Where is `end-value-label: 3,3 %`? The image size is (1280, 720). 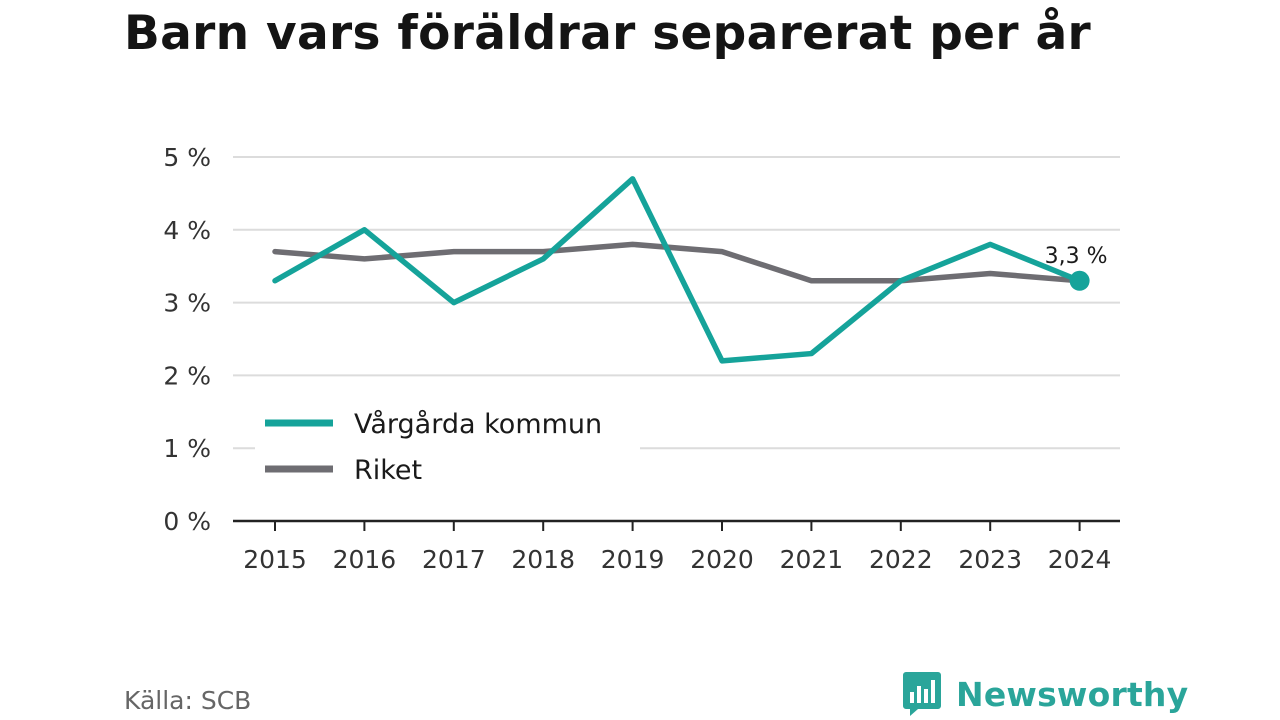 end-value-label: 3,3 % is located at coordinates (1076, 256).